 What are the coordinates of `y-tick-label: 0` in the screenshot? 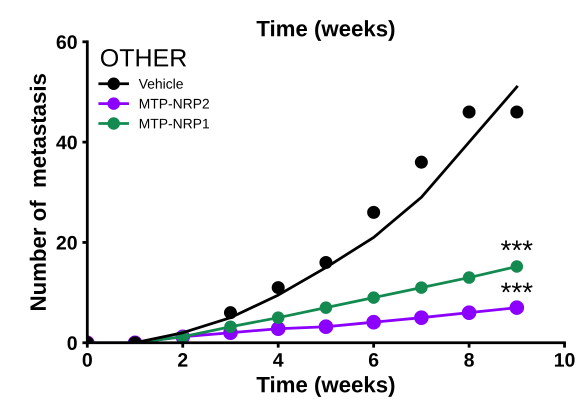 It's located at (72, 343).